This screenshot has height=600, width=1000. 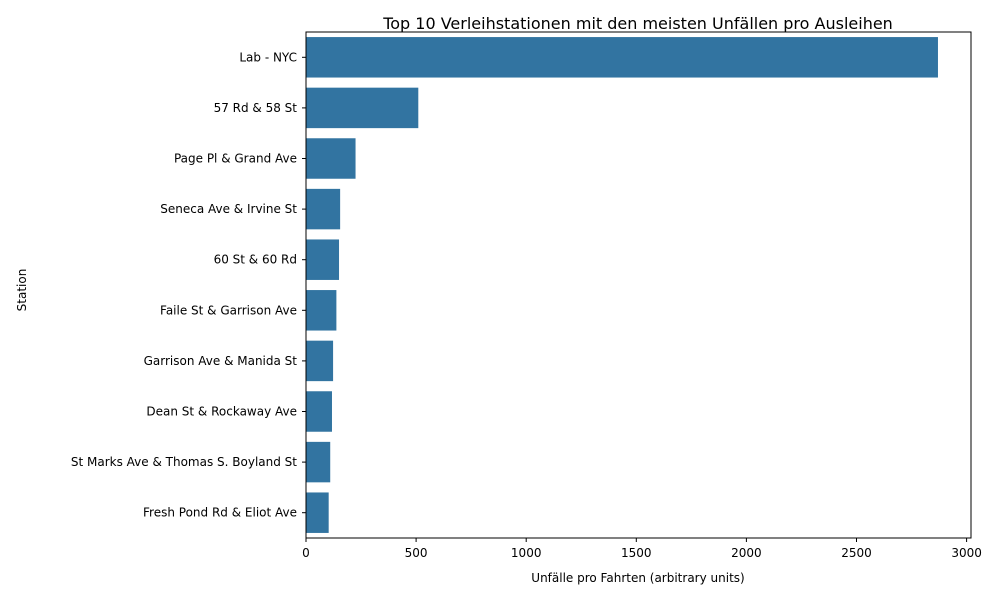 I want to click on x-tick-label: 2000, so click(x=746, y=553).